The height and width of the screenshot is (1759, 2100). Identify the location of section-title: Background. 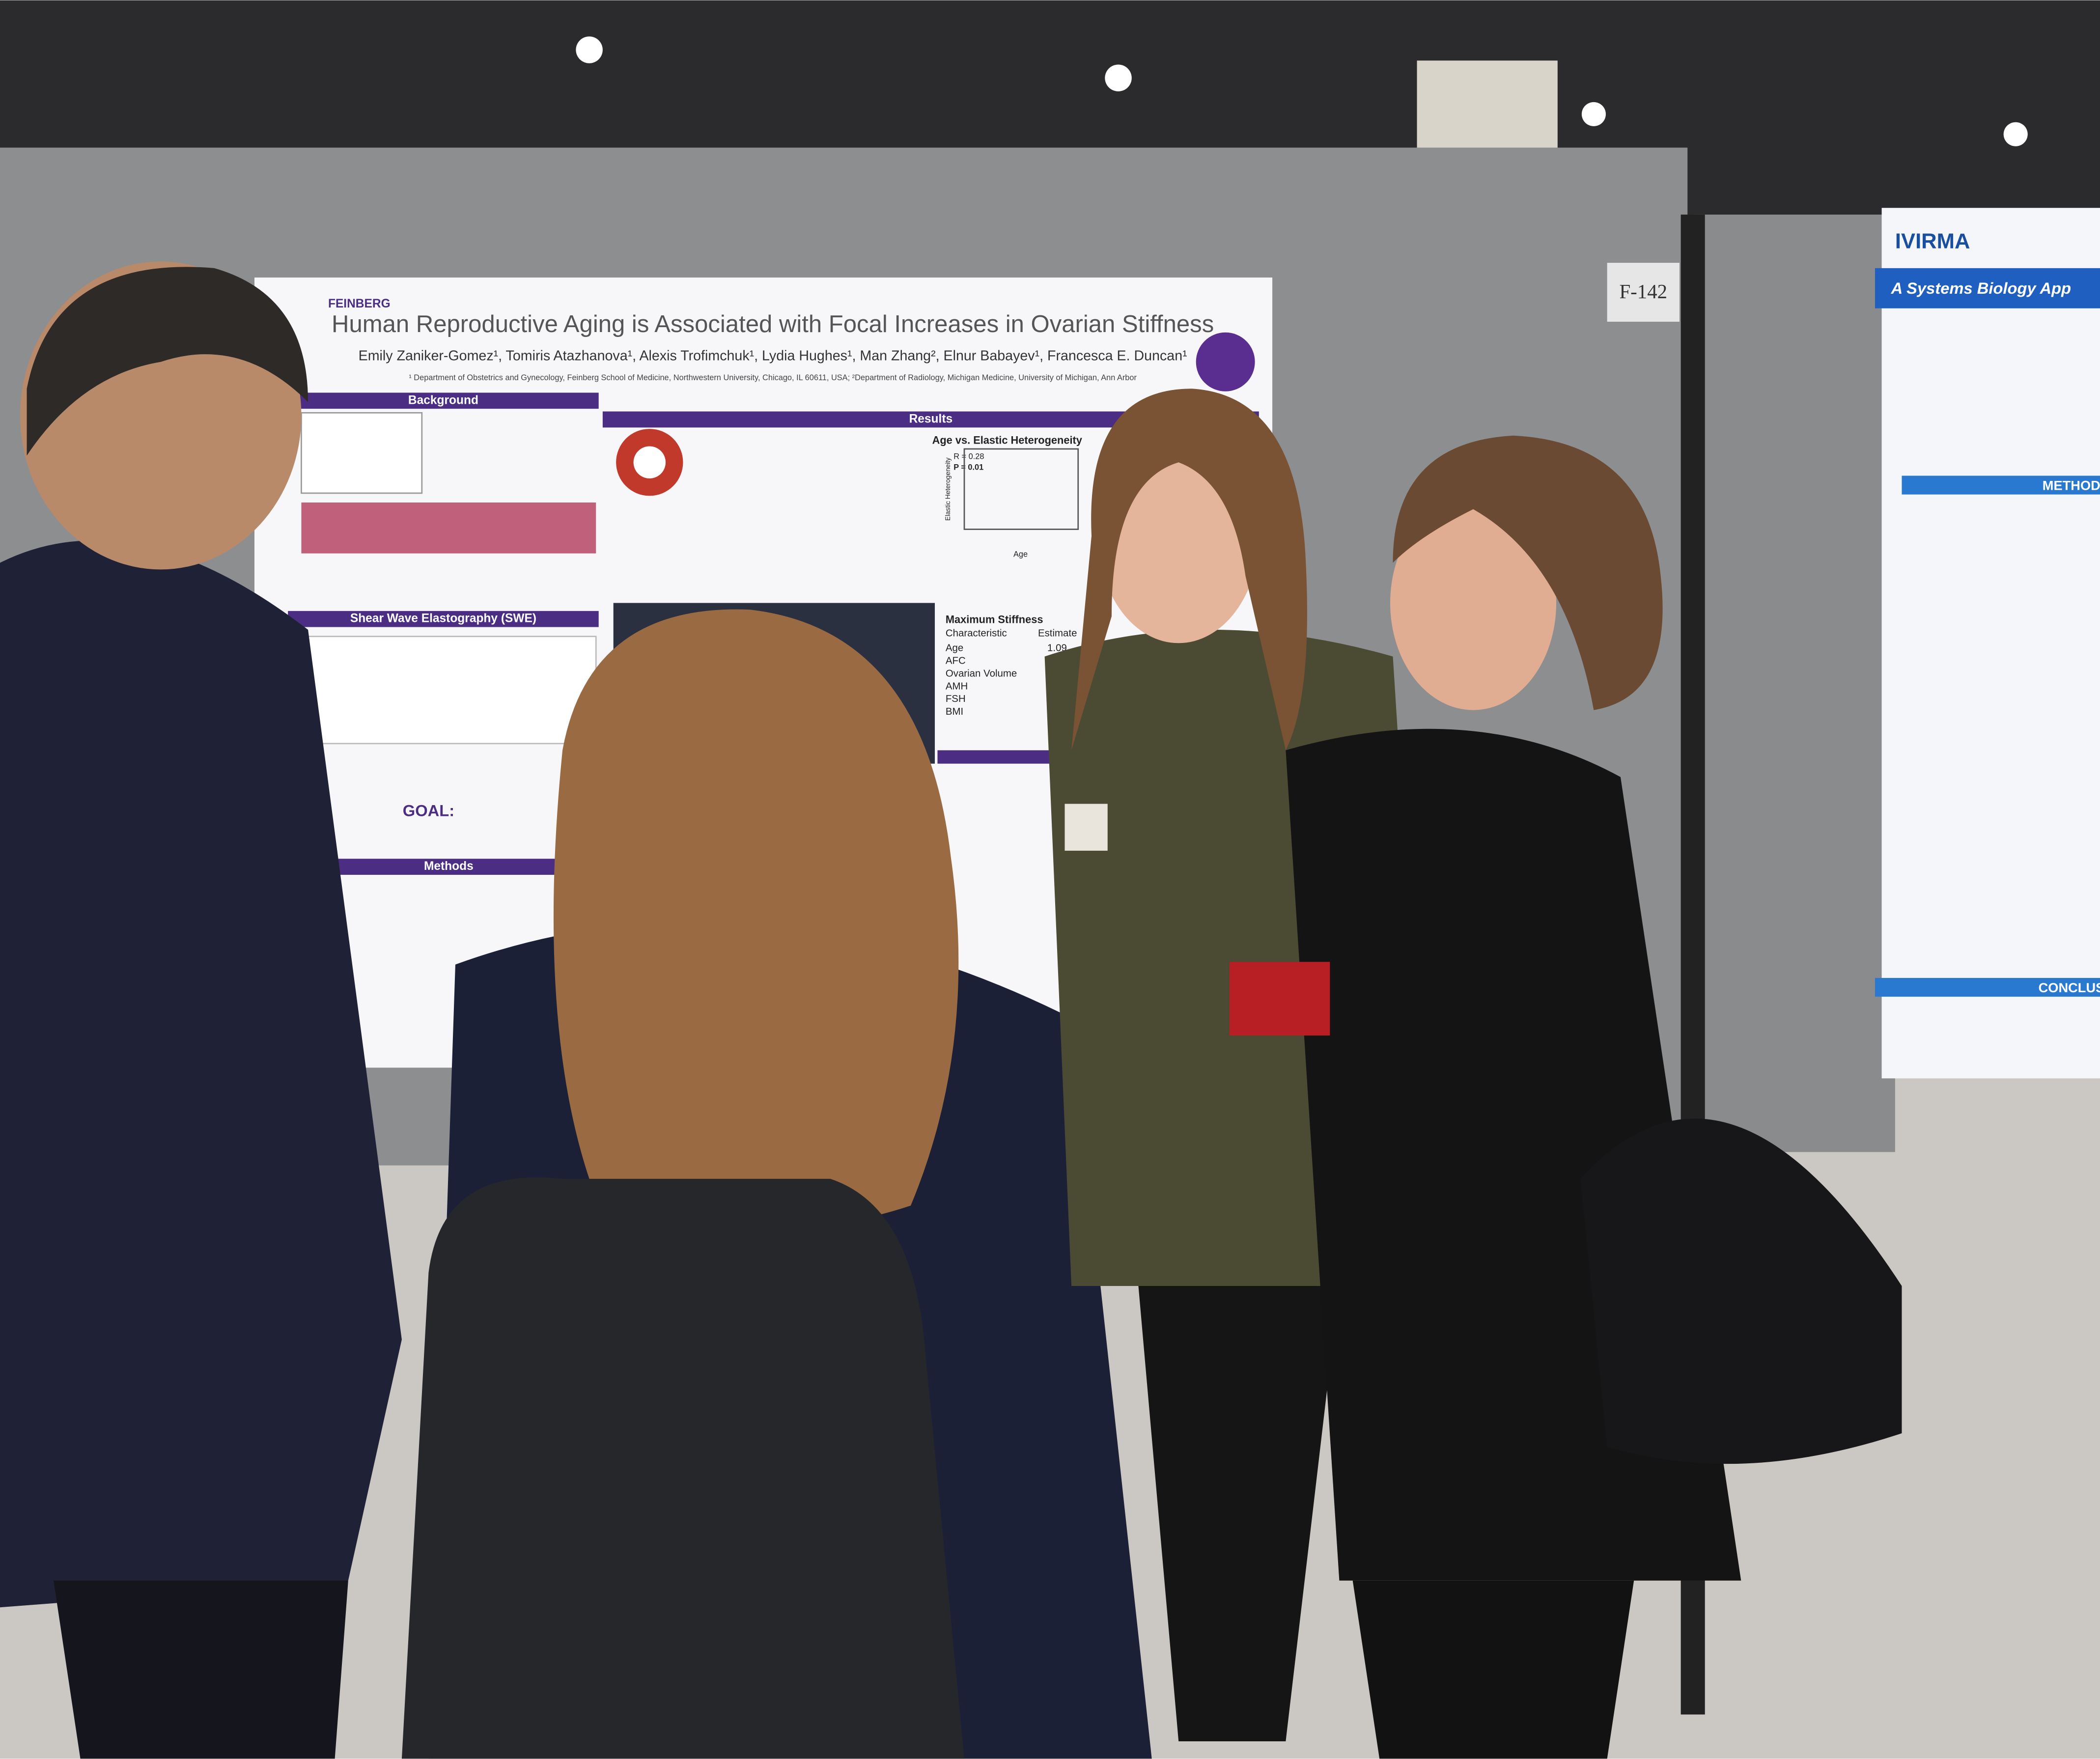
(443, 400).